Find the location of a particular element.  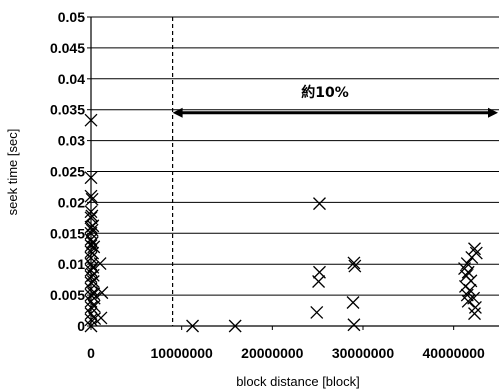

y-tick-label: 0 is located at coordinates (81, 326).